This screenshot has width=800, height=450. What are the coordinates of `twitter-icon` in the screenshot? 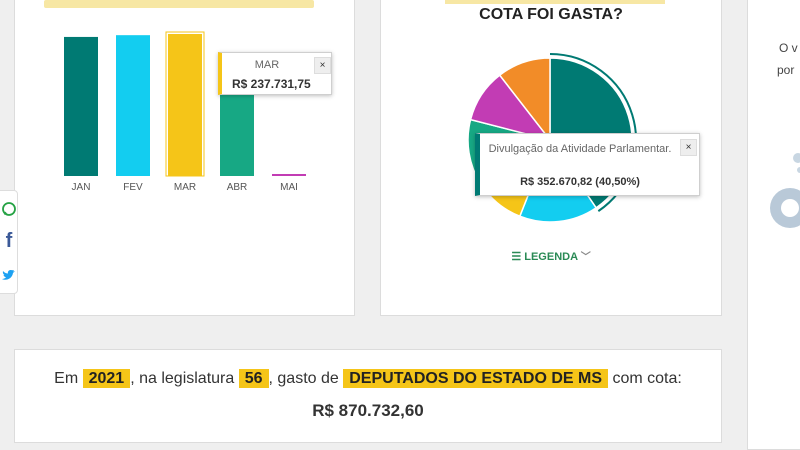 It's located at (9, 275).